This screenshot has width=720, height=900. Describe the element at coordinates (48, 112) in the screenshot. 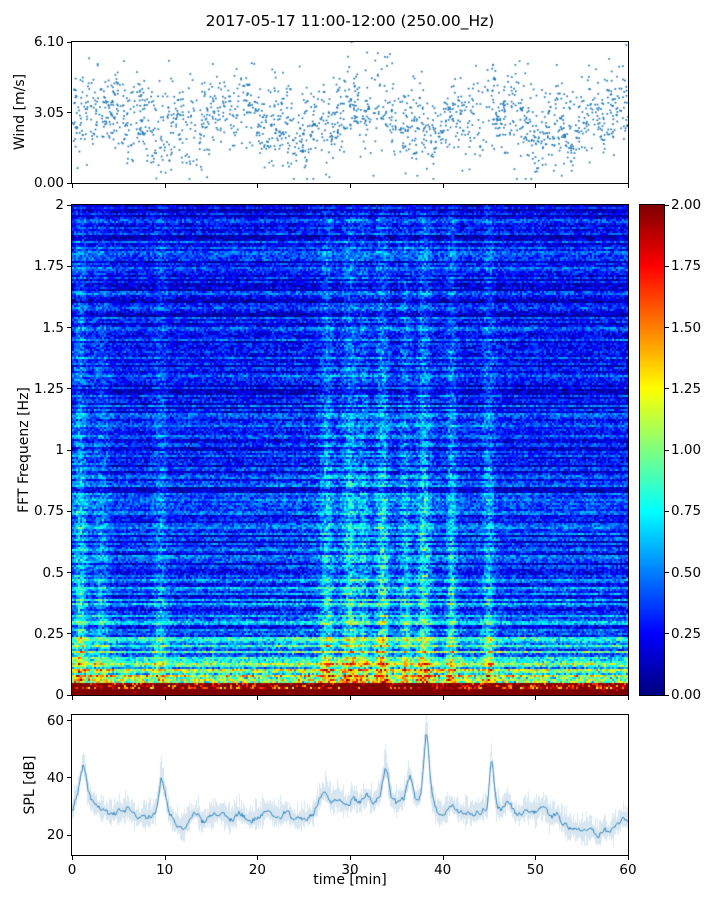

I see `wind-ytick-label: 3.05` at that location.